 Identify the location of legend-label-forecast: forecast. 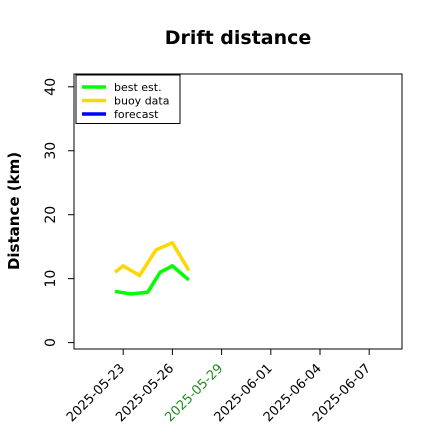
(136, 114).